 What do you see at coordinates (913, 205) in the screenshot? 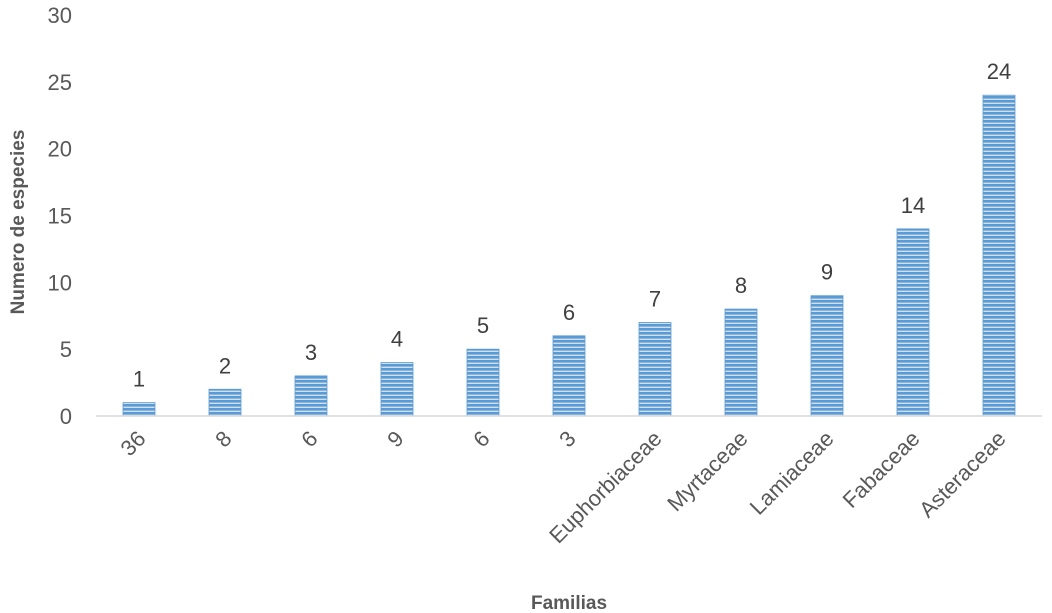
I see `data-label: 14` at bounding box center [913, 205].